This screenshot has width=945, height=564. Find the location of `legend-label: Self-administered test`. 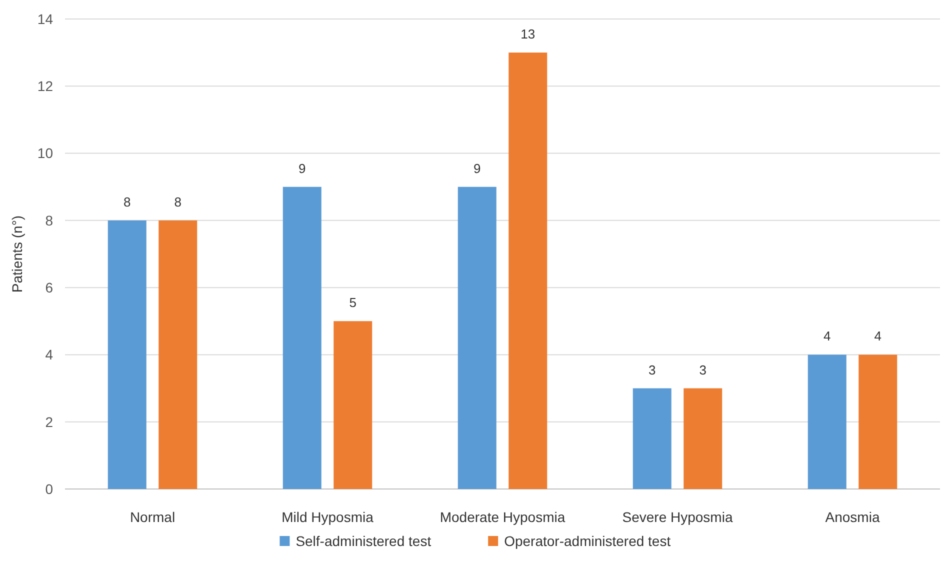

legend-label: Self-administered test is located at coordinates (364, 541).